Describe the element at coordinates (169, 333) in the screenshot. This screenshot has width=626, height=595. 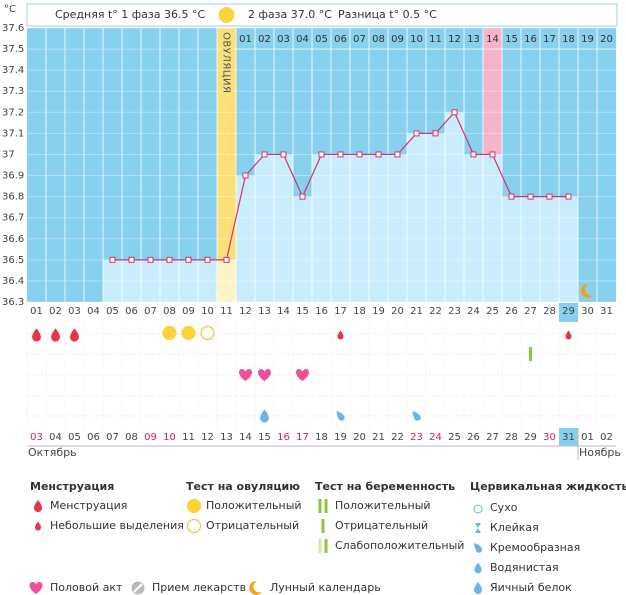
I see `ovulation-test-positive` at that location.